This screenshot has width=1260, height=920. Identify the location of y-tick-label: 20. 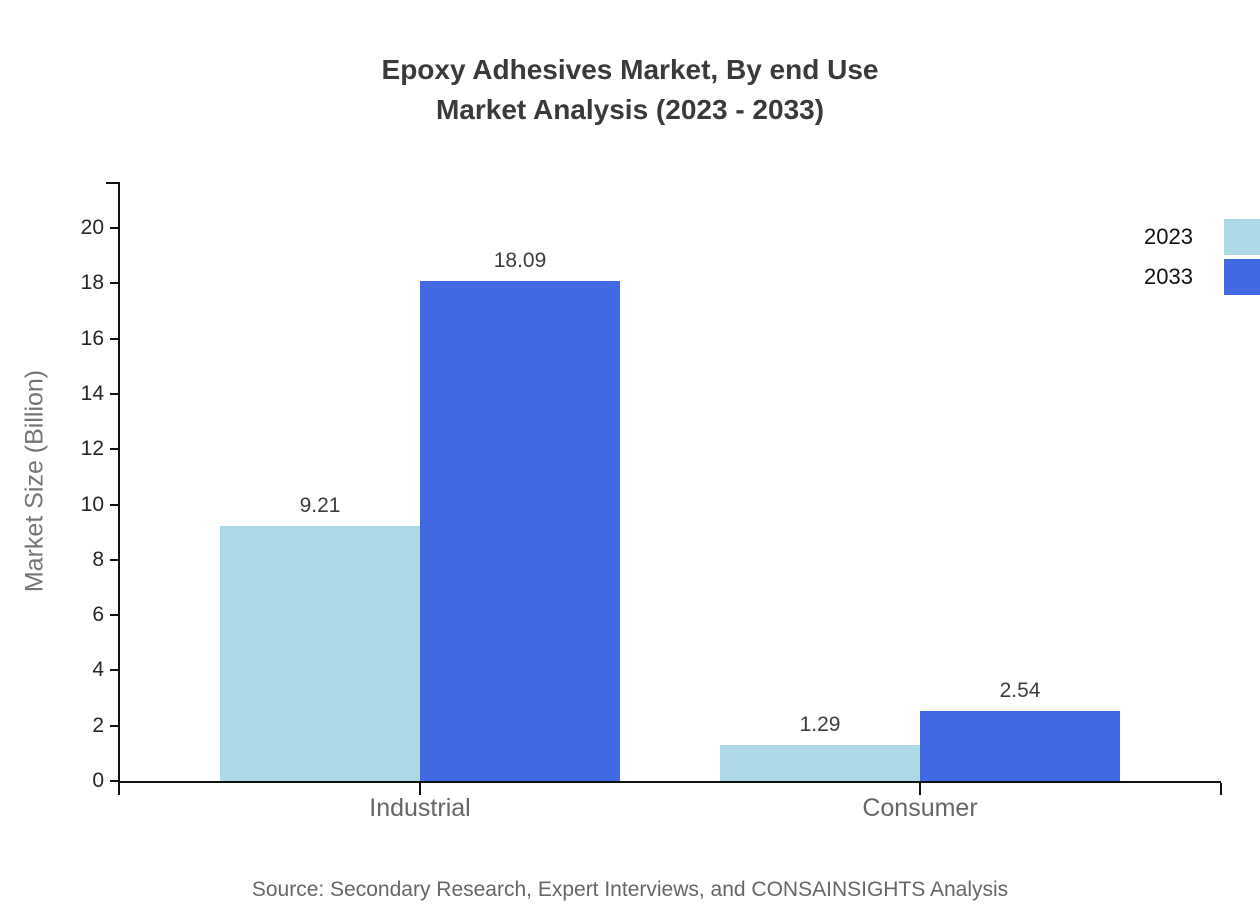
(92, 227).